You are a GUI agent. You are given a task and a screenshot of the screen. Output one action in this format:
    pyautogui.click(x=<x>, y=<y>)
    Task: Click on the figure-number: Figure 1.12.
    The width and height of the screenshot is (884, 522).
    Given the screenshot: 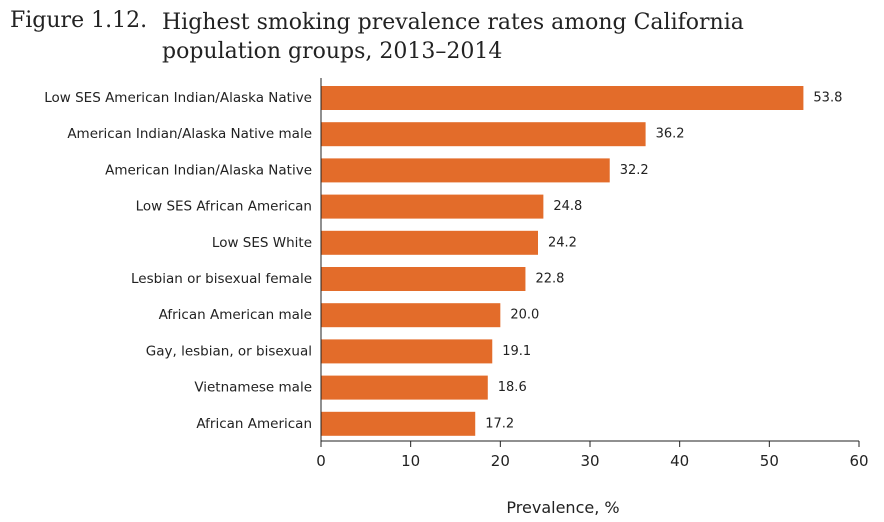 What is the action you would take?
    pyautogui.click(x=79, y=20)
    